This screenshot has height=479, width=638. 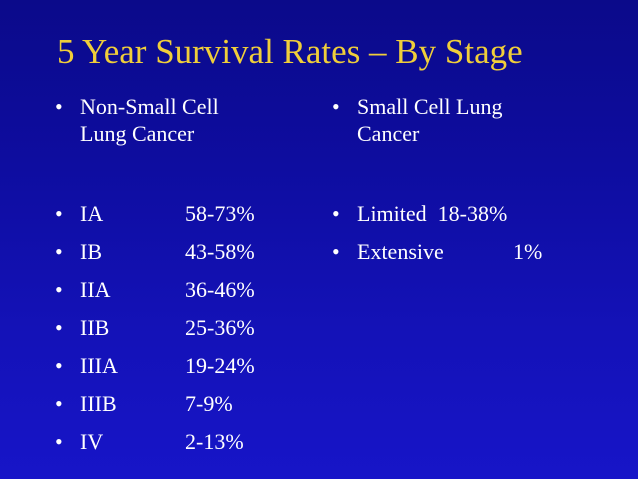 I want to click on stage-rate: 1%, so click(x=527, y=251).